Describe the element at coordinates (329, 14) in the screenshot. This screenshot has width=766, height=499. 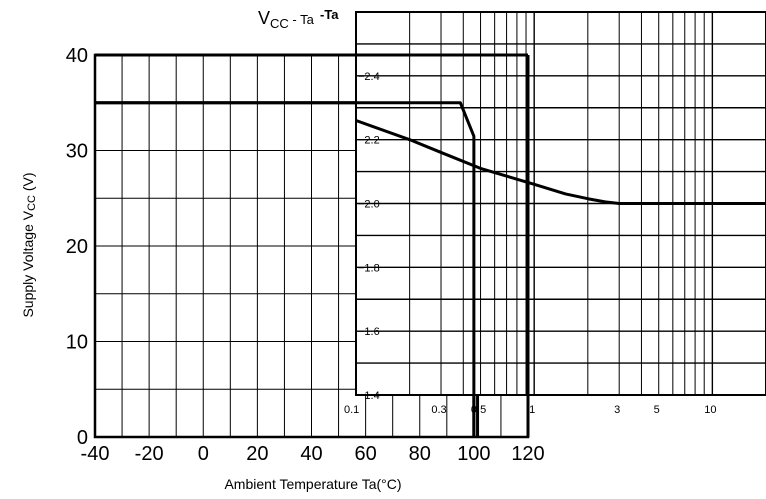
I see `chart-b-overlapped-title: -Ta` at that location.